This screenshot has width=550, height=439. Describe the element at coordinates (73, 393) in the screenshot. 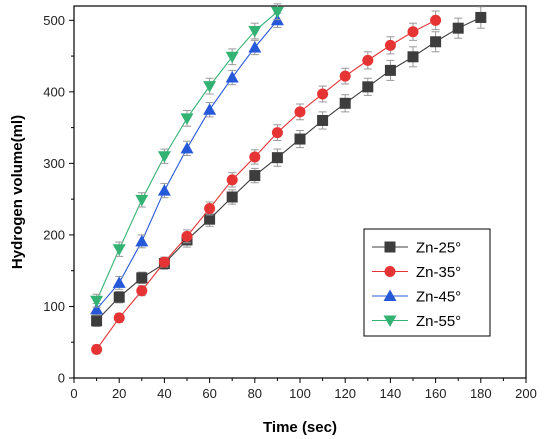

I see `x-tick-label: 0` at that location.